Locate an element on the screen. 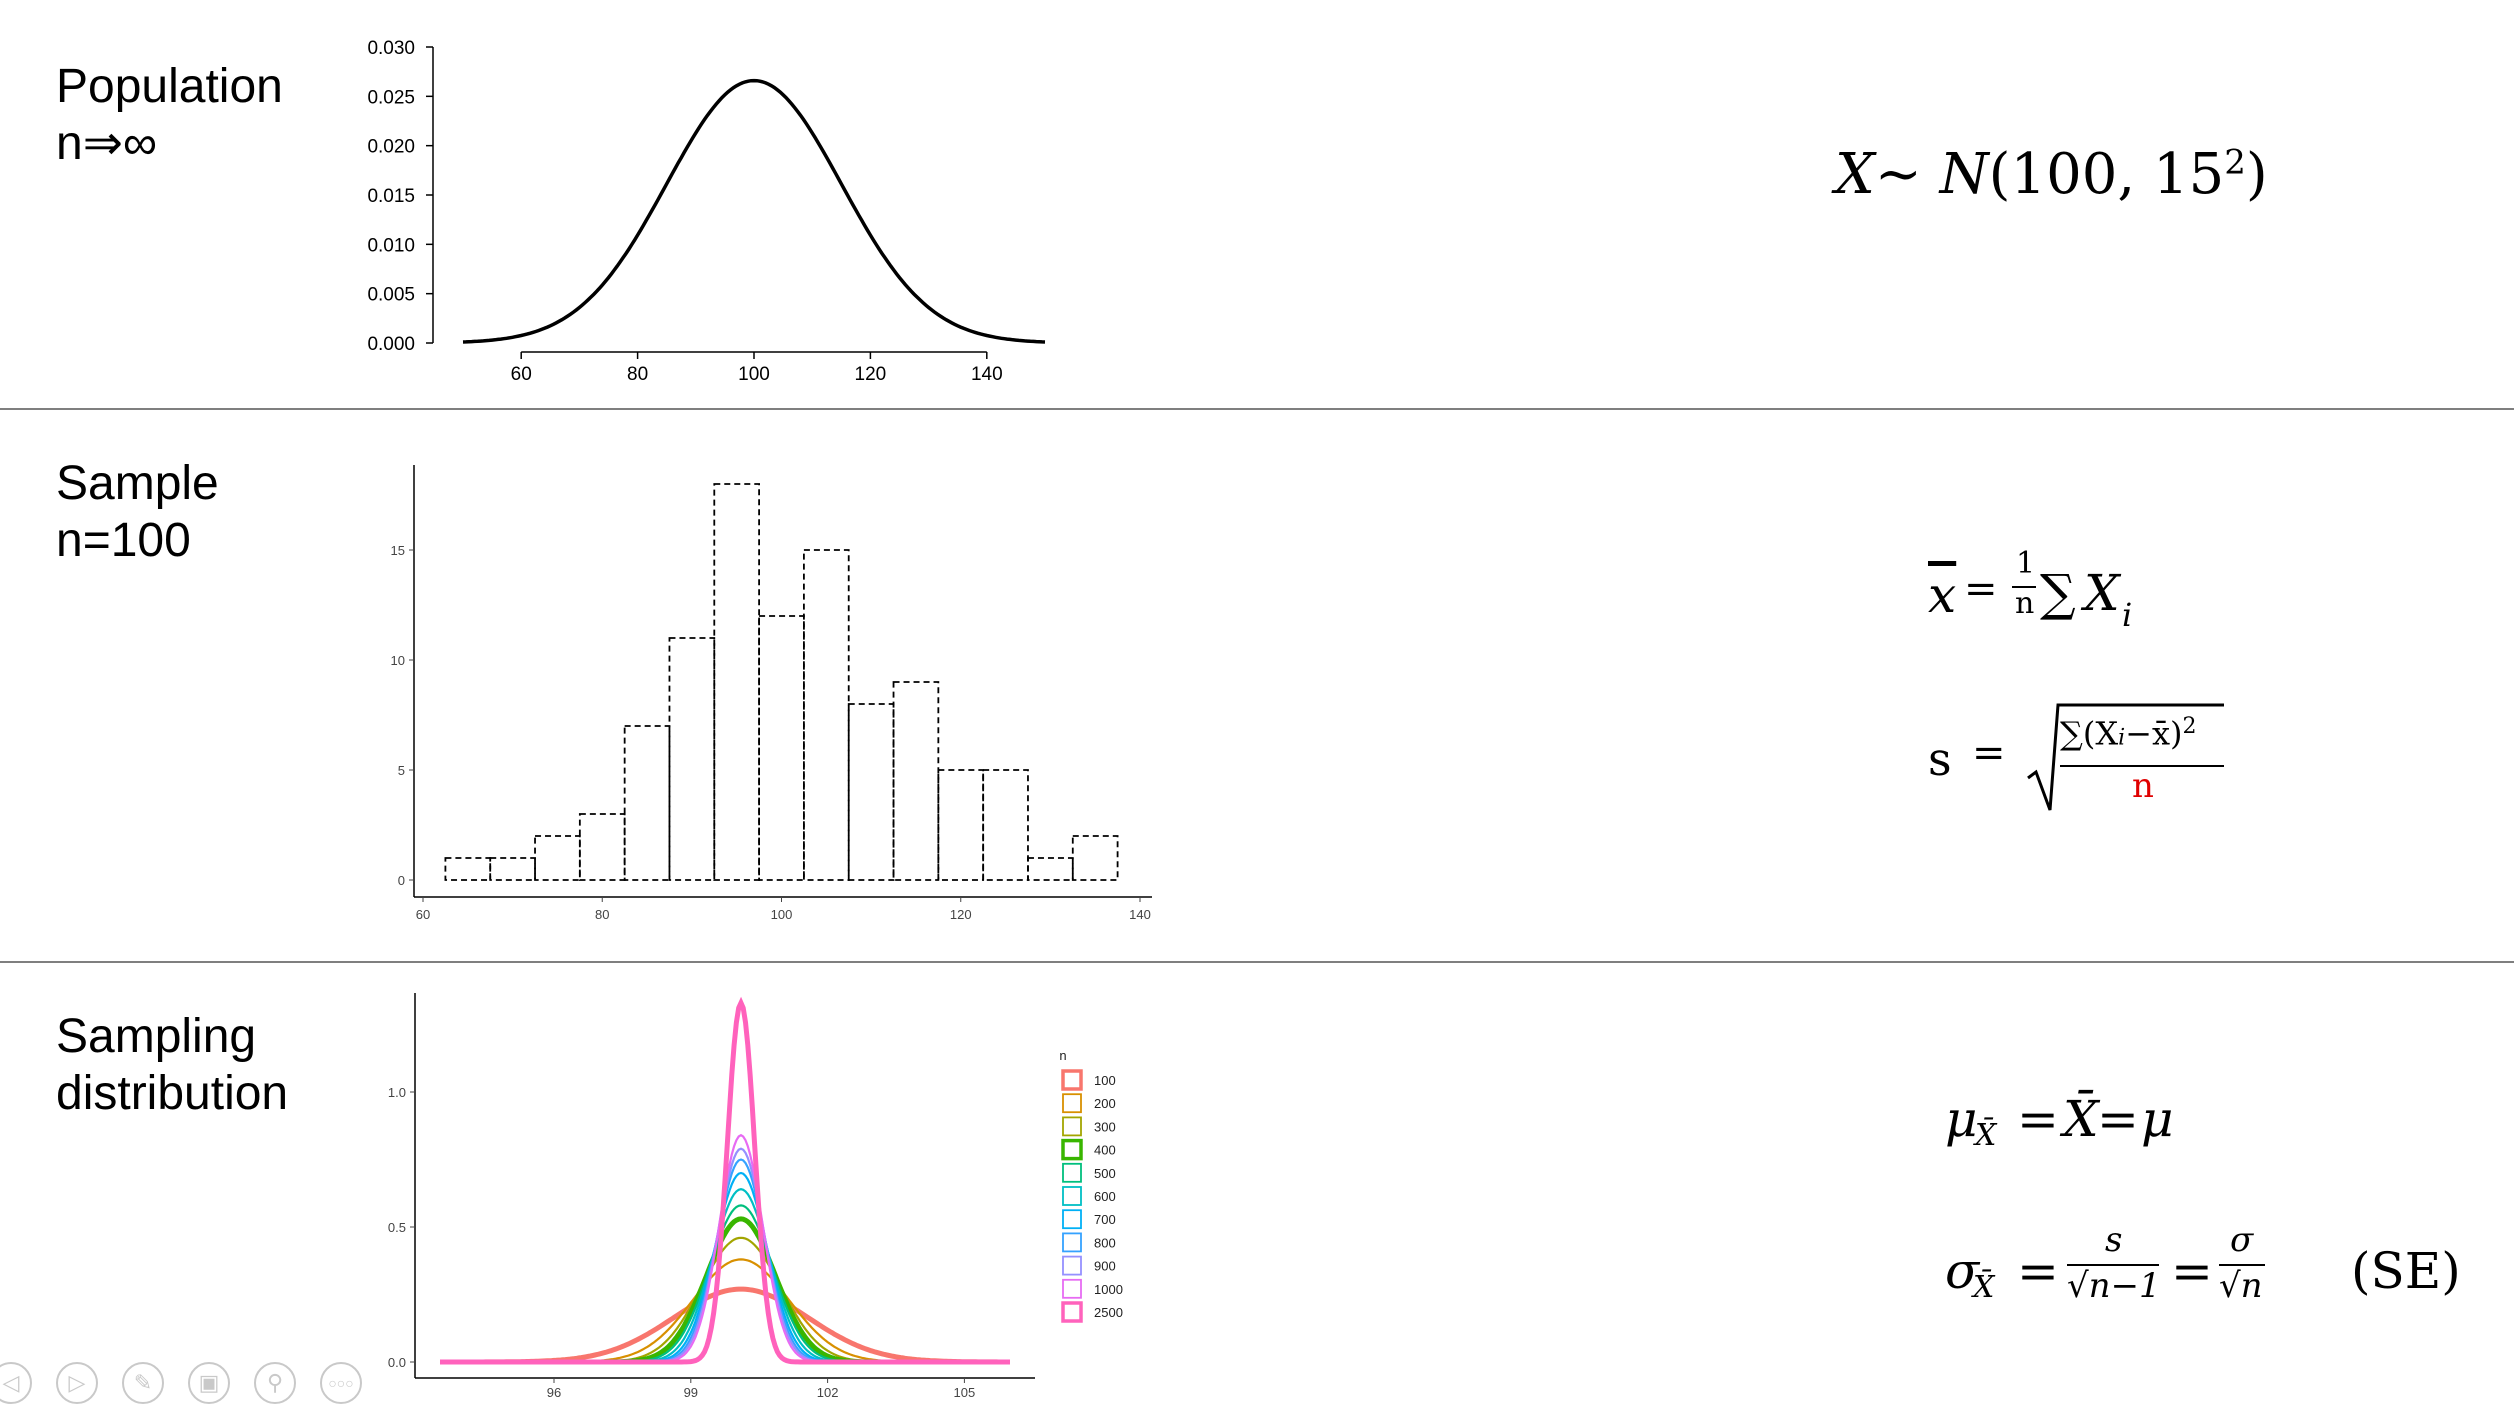 The width and height of the screenshot is (2514, 1418). histogram-x-tick-label: 60 is located at coordinates (423, 914).